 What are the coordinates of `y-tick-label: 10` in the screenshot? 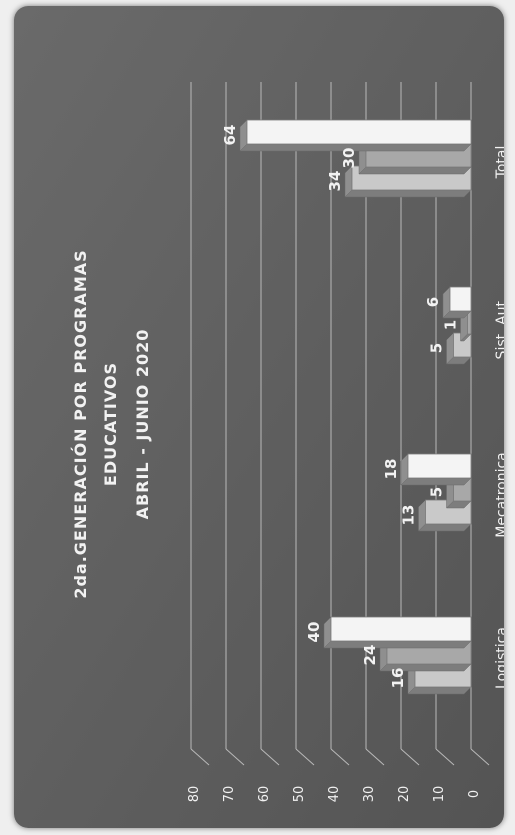 It's located at (439, 794).